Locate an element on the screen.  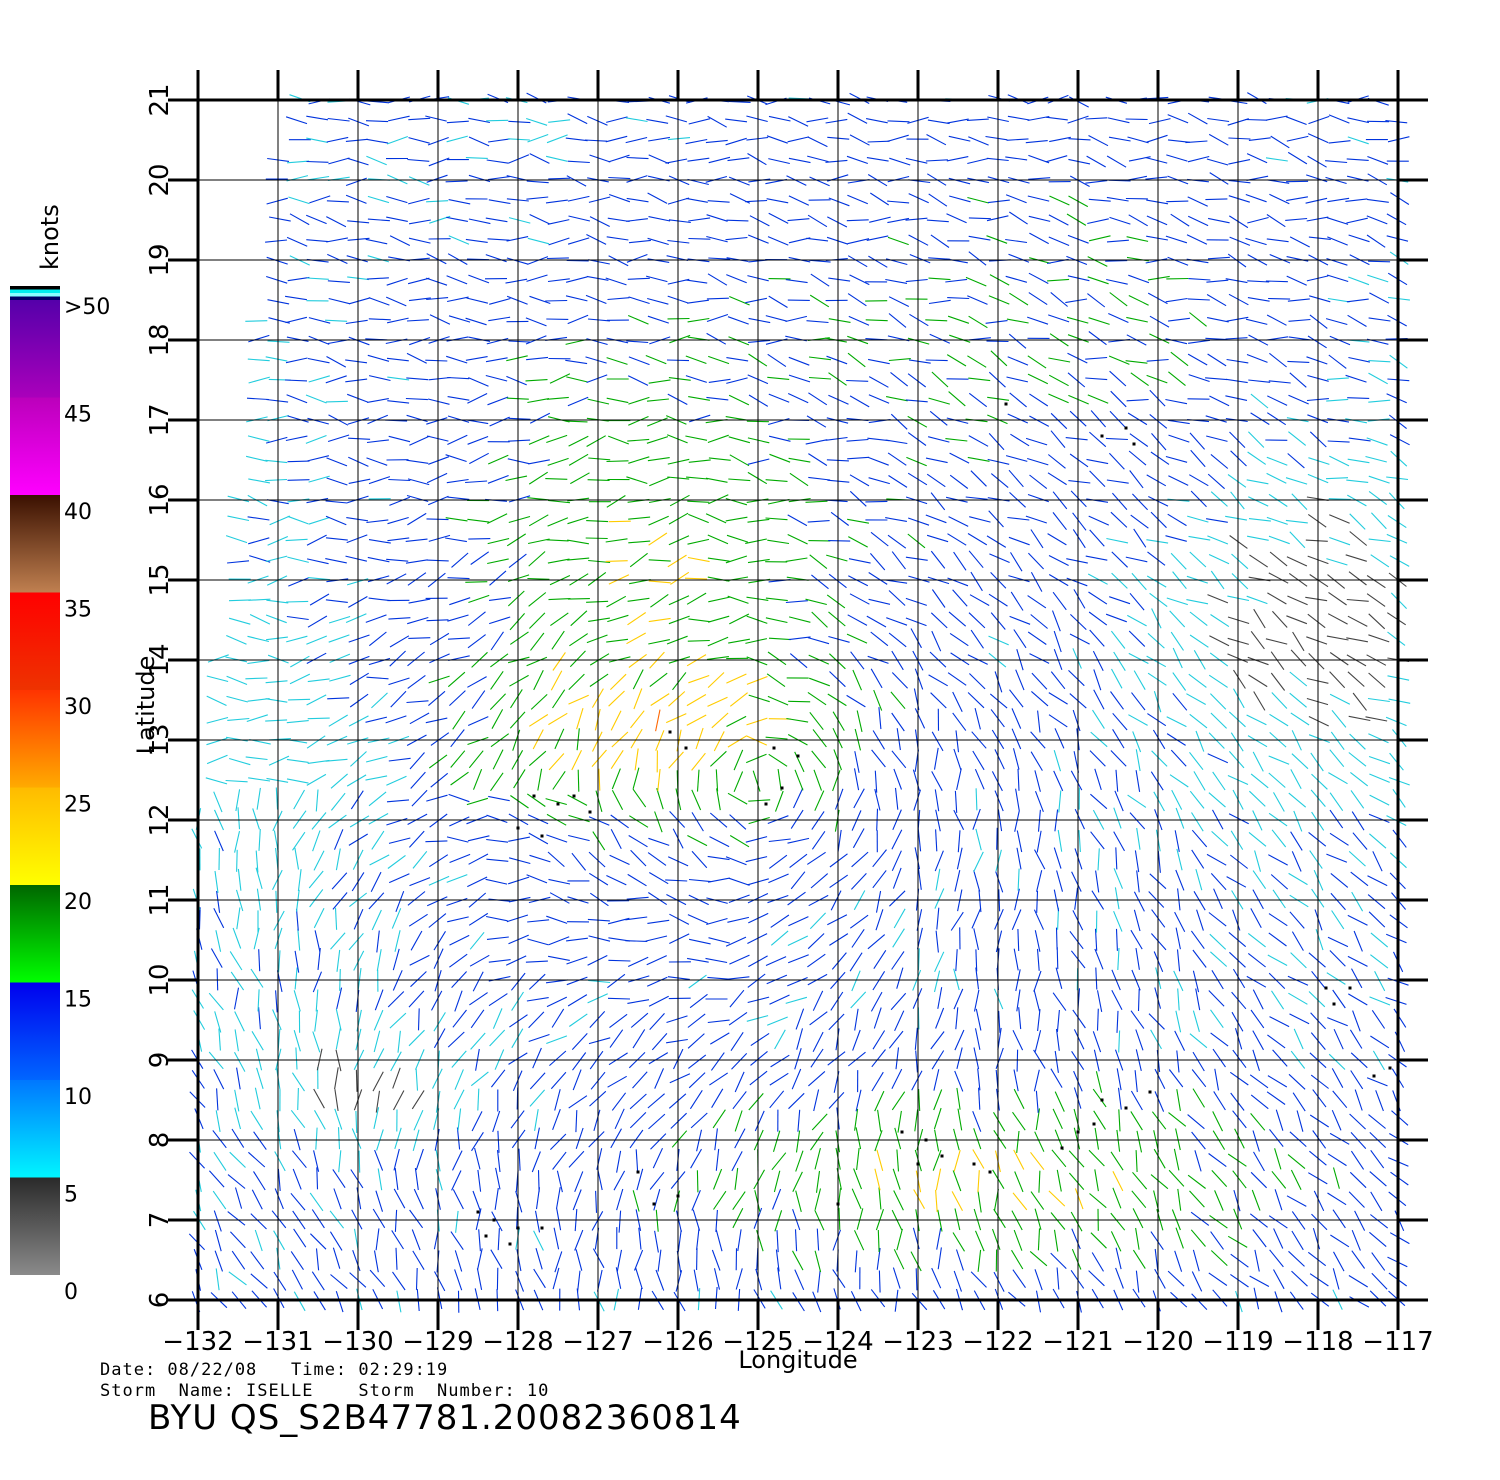
x-axis-title: Longitude is located at coordinates (797, 1360).